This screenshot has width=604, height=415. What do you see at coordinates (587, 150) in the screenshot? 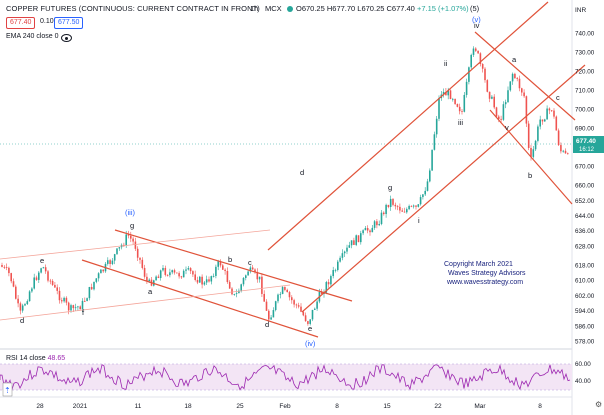
I see `bar-countdown: 16:12` at bounding box center [587, 150].